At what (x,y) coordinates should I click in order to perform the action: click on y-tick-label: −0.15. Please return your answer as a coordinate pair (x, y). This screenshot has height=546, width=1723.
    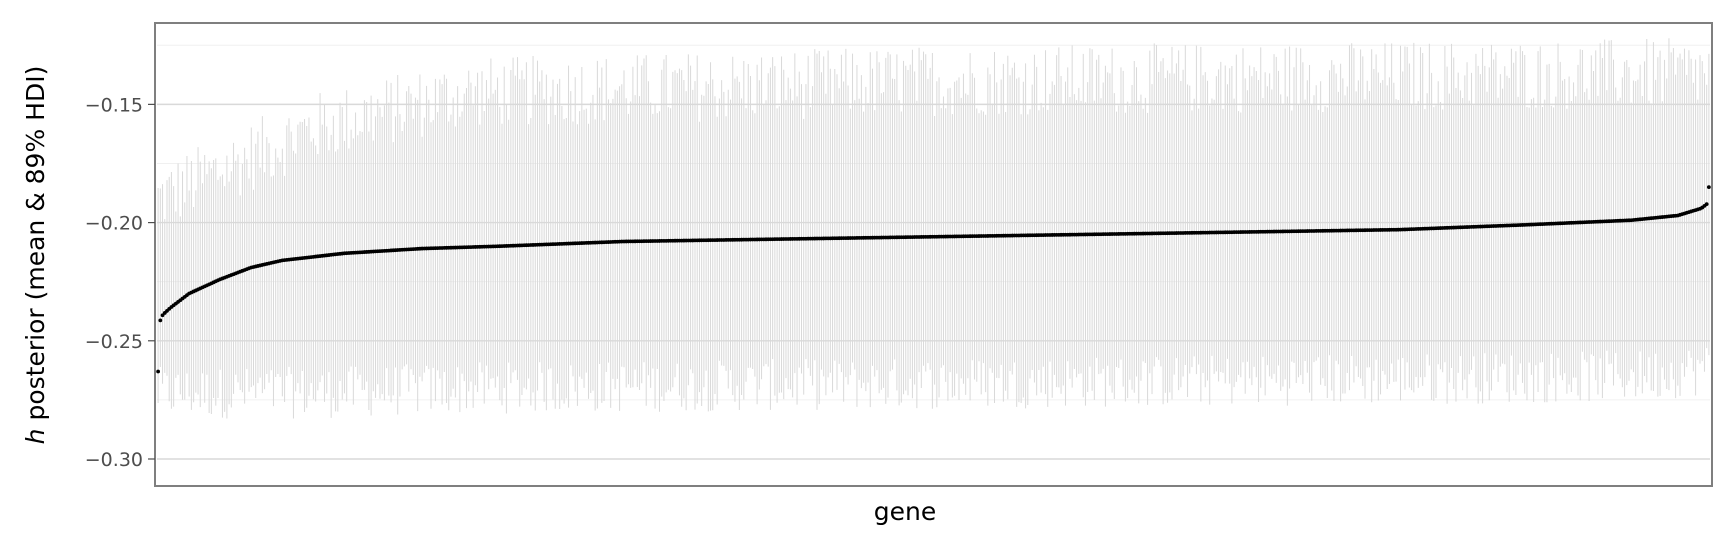
    Looking at the image, I should click on (114, 105).